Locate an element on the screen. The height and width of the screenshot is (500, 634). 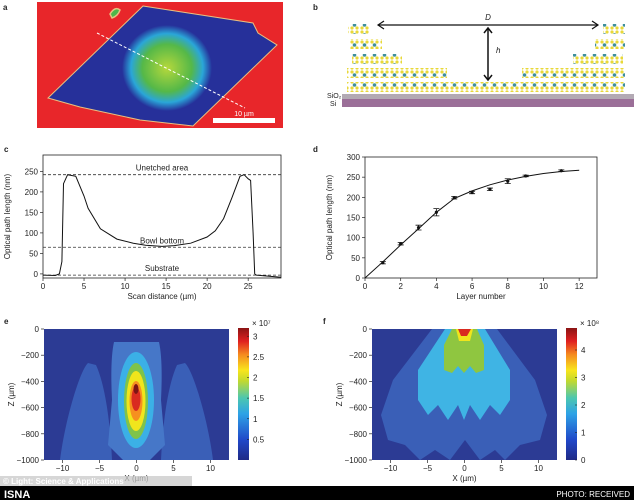
reference-line-label: Bowl bottom is located at coordinates (162, 240).